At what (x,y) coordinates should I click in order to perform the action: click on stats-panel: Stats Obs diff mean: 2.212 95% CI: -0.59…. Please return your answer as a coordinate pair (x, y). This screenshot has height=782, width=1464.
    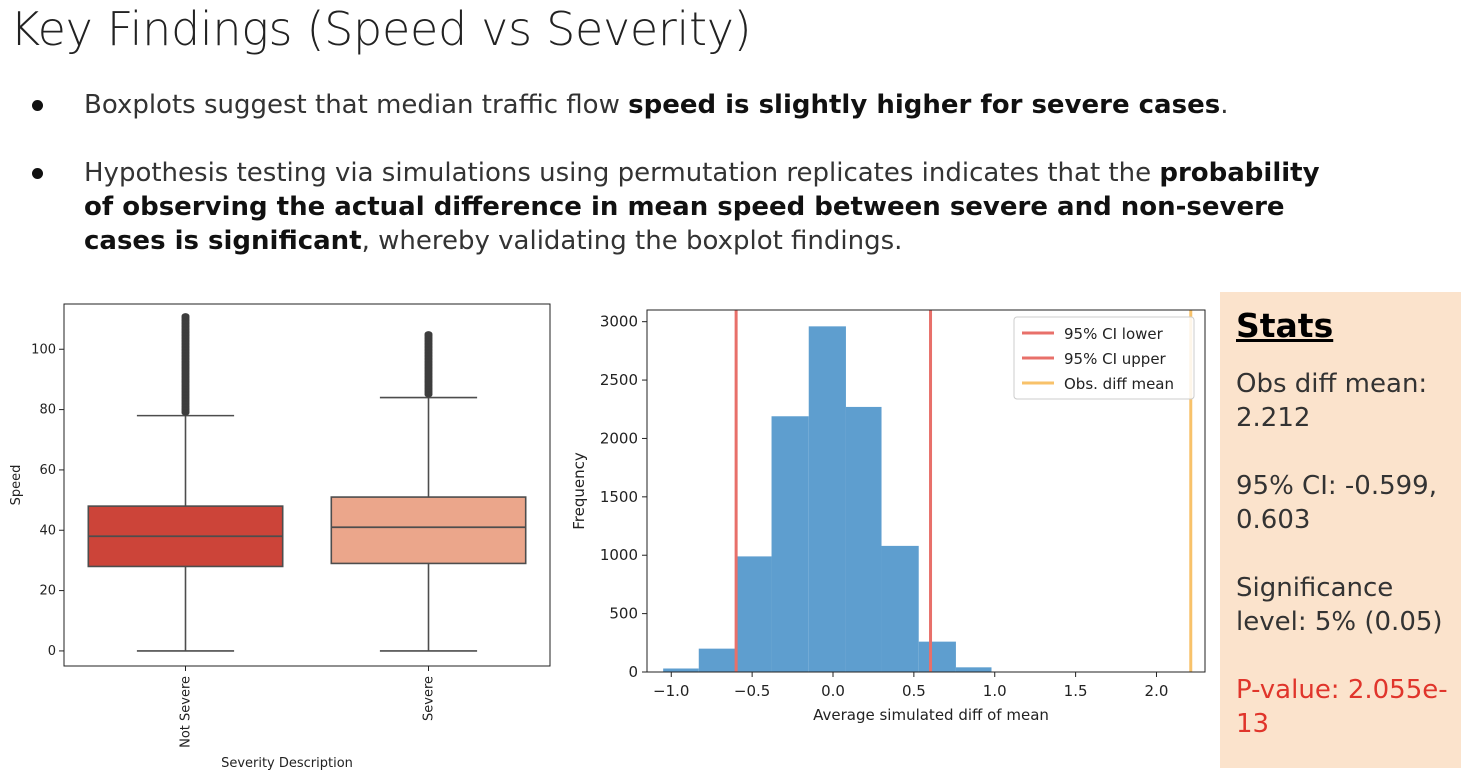
    Looking at the image, I should click on (1340, 530).